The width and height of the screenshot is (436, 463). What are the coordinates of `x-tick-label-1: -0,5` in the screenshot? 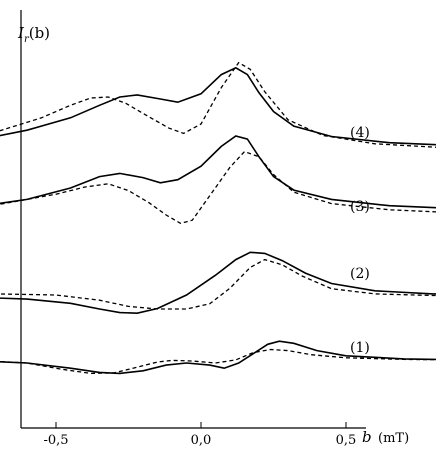 It's located at (55, 440).